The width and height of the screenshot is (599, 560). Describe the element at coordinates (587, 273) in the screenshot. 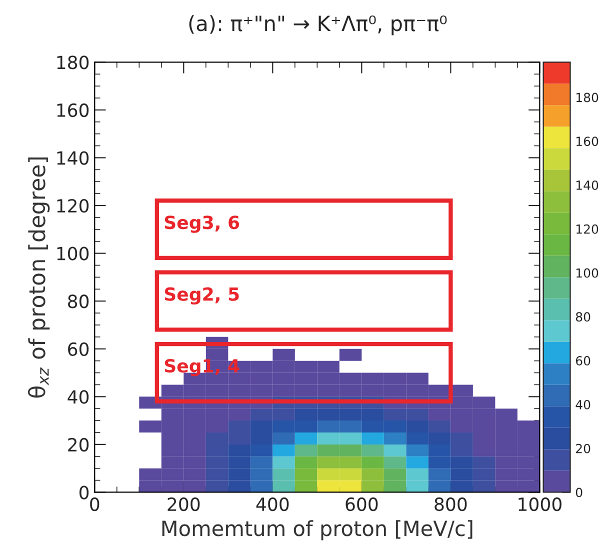

I see `color-bar-label: 100` at that location.